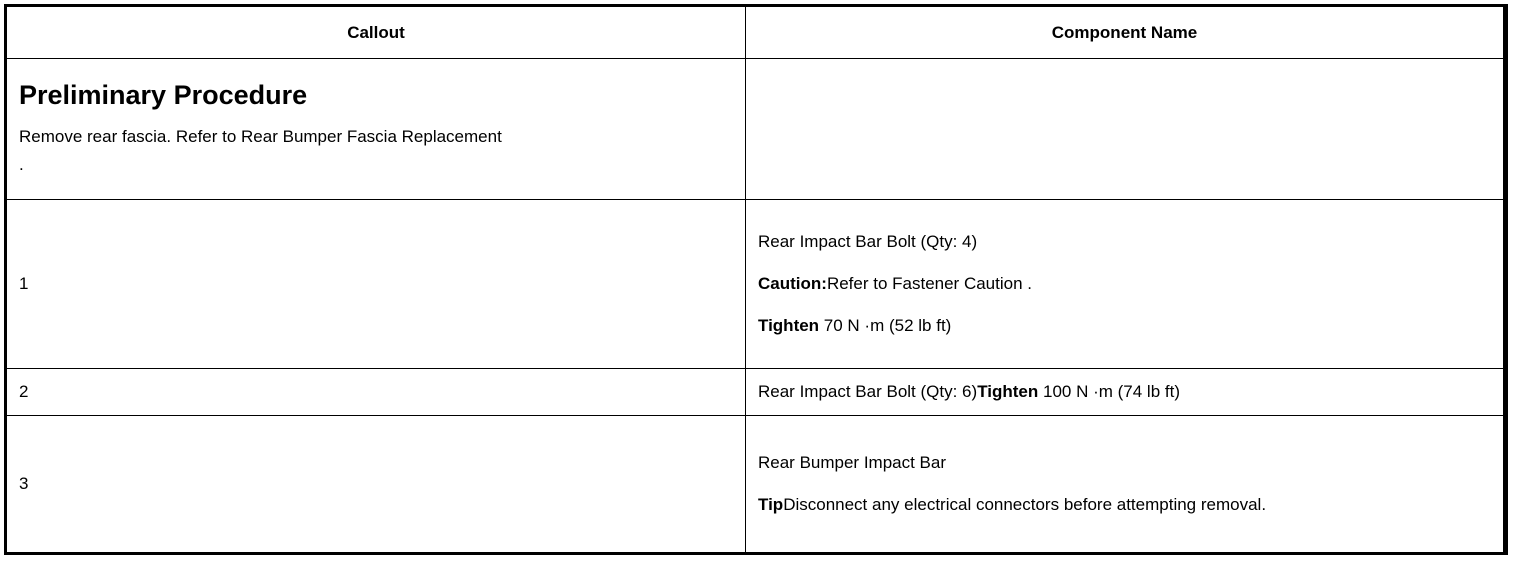 The image size is (1520, 564). What do you see at coordinates (375, 484) in the screenshot?
I see `callout-cell: 3` at bounding box center [375, 484].